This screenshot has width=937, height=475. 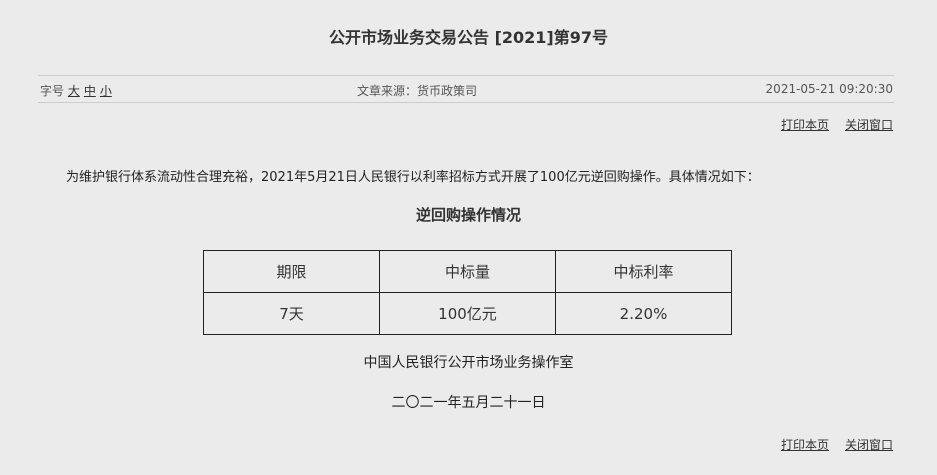 I want to click on table-row: 7天 100亿元 2.20%, so click(x=467, y=313).